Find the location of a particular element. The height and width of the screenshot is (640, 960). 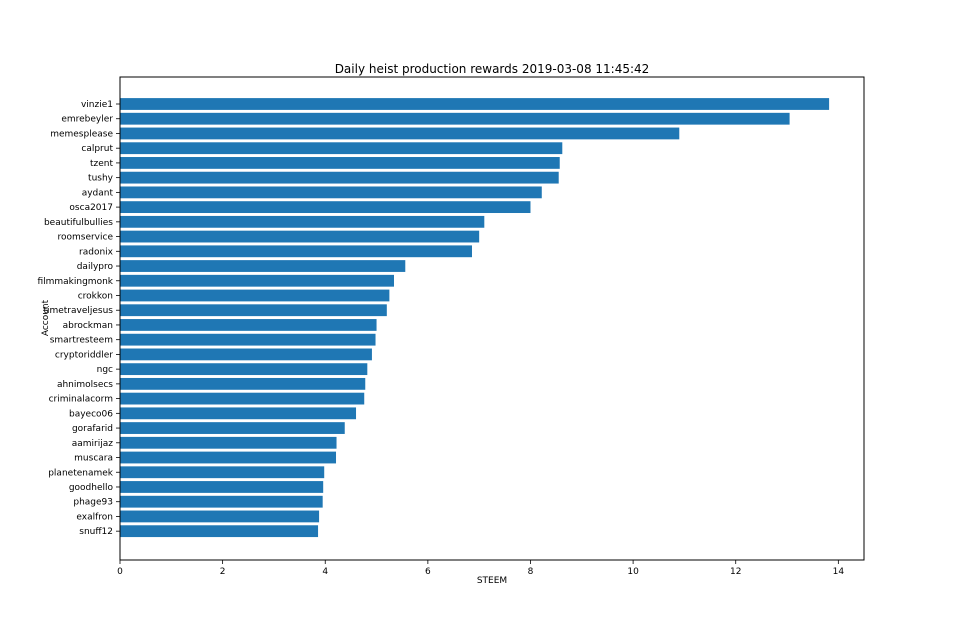

bar-exalfron is located at coordinates (220, 516).